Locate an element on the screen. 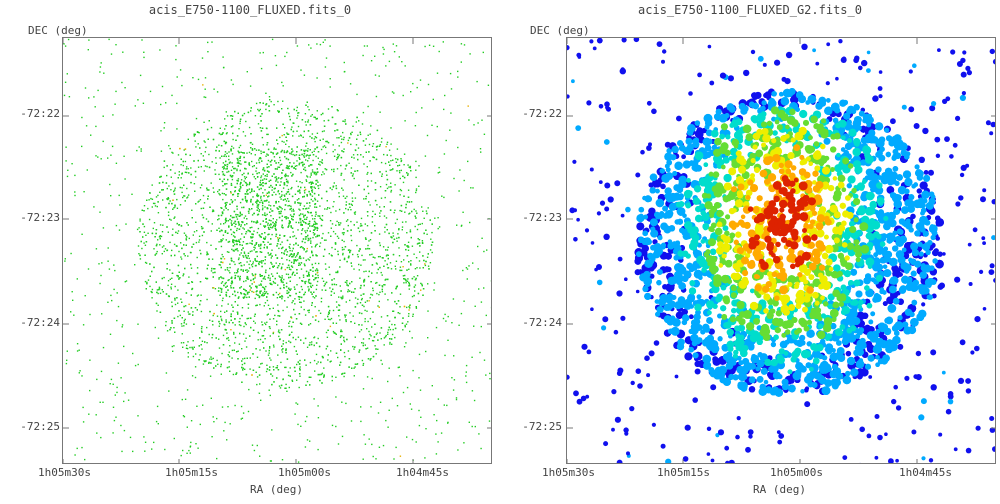  panel-title: acis_E750-1100_FLUXED.fits_0 is located at coordinates (250, 10).